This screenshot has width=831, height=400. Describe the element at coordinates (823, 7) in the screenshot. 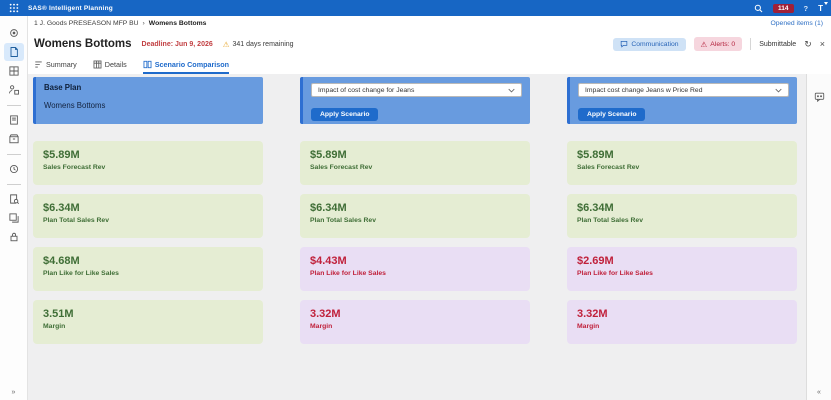

I see `avatar: T` at that location.